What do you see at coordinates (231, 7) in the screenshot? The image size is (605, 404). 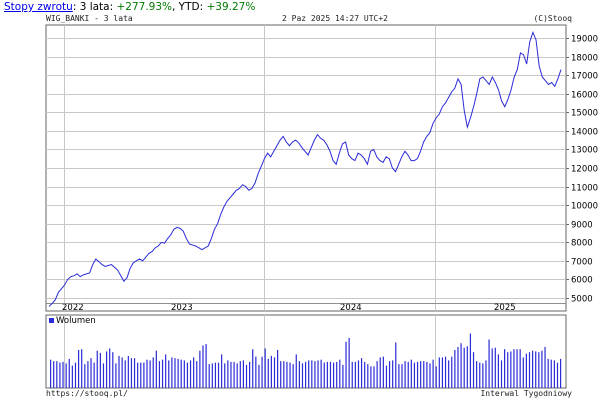 I see `ytd-return-value: +39.27%` at bounding box center [231, 7].